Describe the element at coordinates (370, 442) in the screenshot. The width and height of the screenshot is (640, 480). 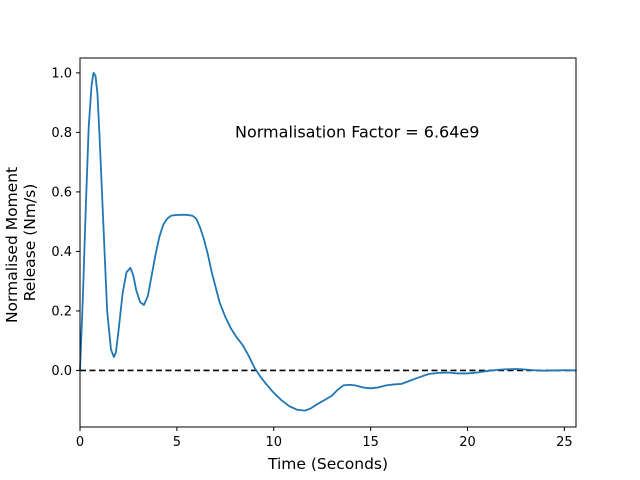
I see `x-tick-label: 15` at that location.